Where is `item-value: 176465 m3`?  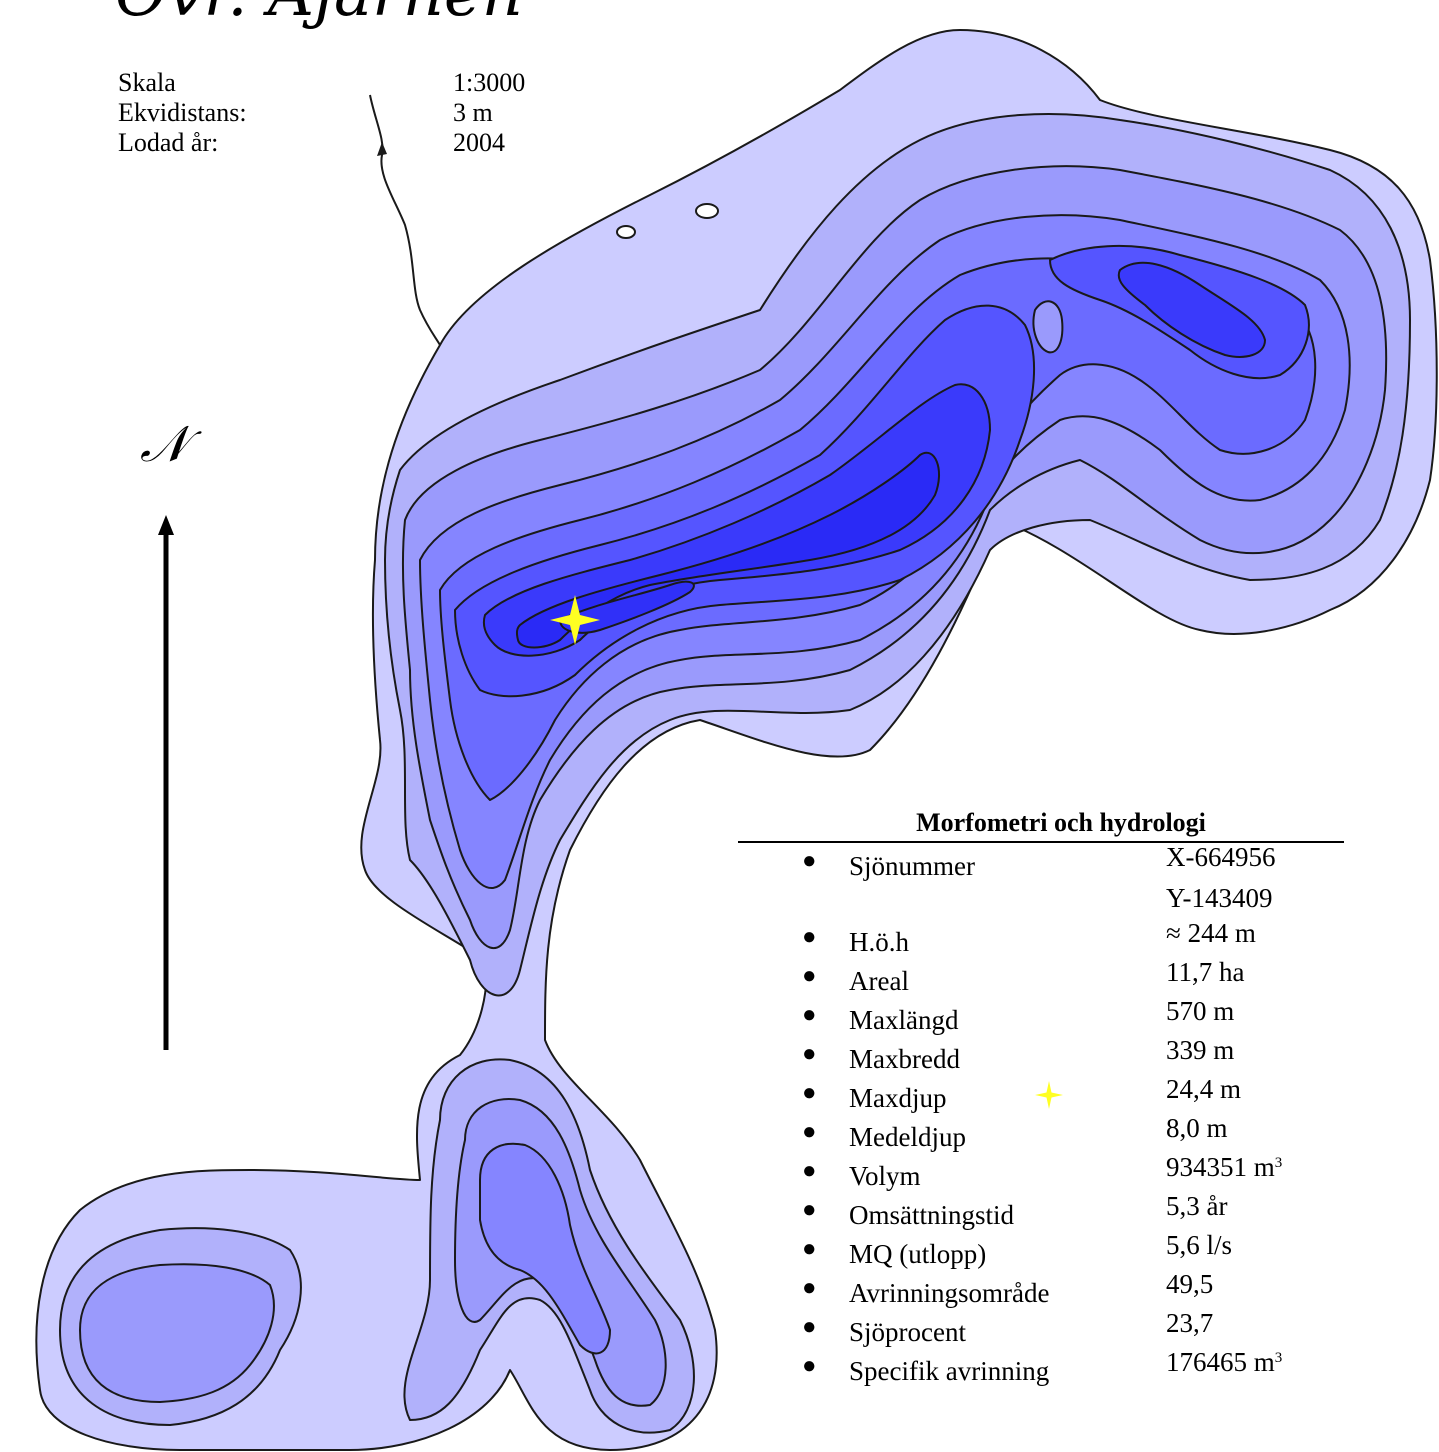 item-value: 176465 m3 is located at coordinates (1224, 1362).